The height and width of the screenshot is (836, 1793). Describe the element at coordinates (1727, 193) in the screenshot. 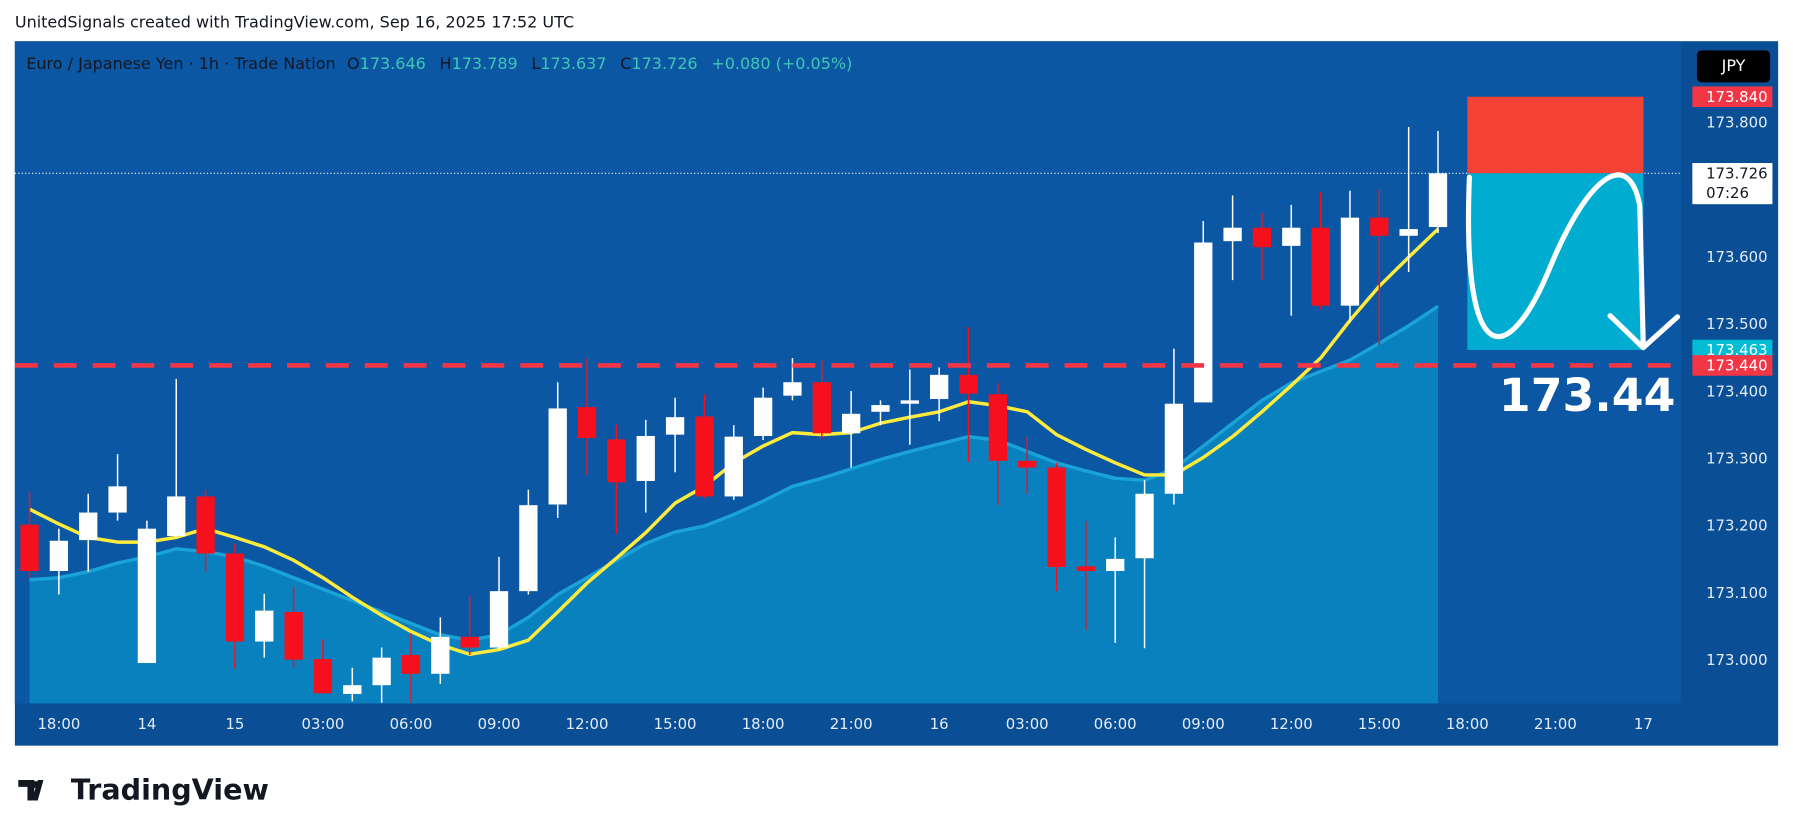

I see `countdown-label: 07:26` at that location.